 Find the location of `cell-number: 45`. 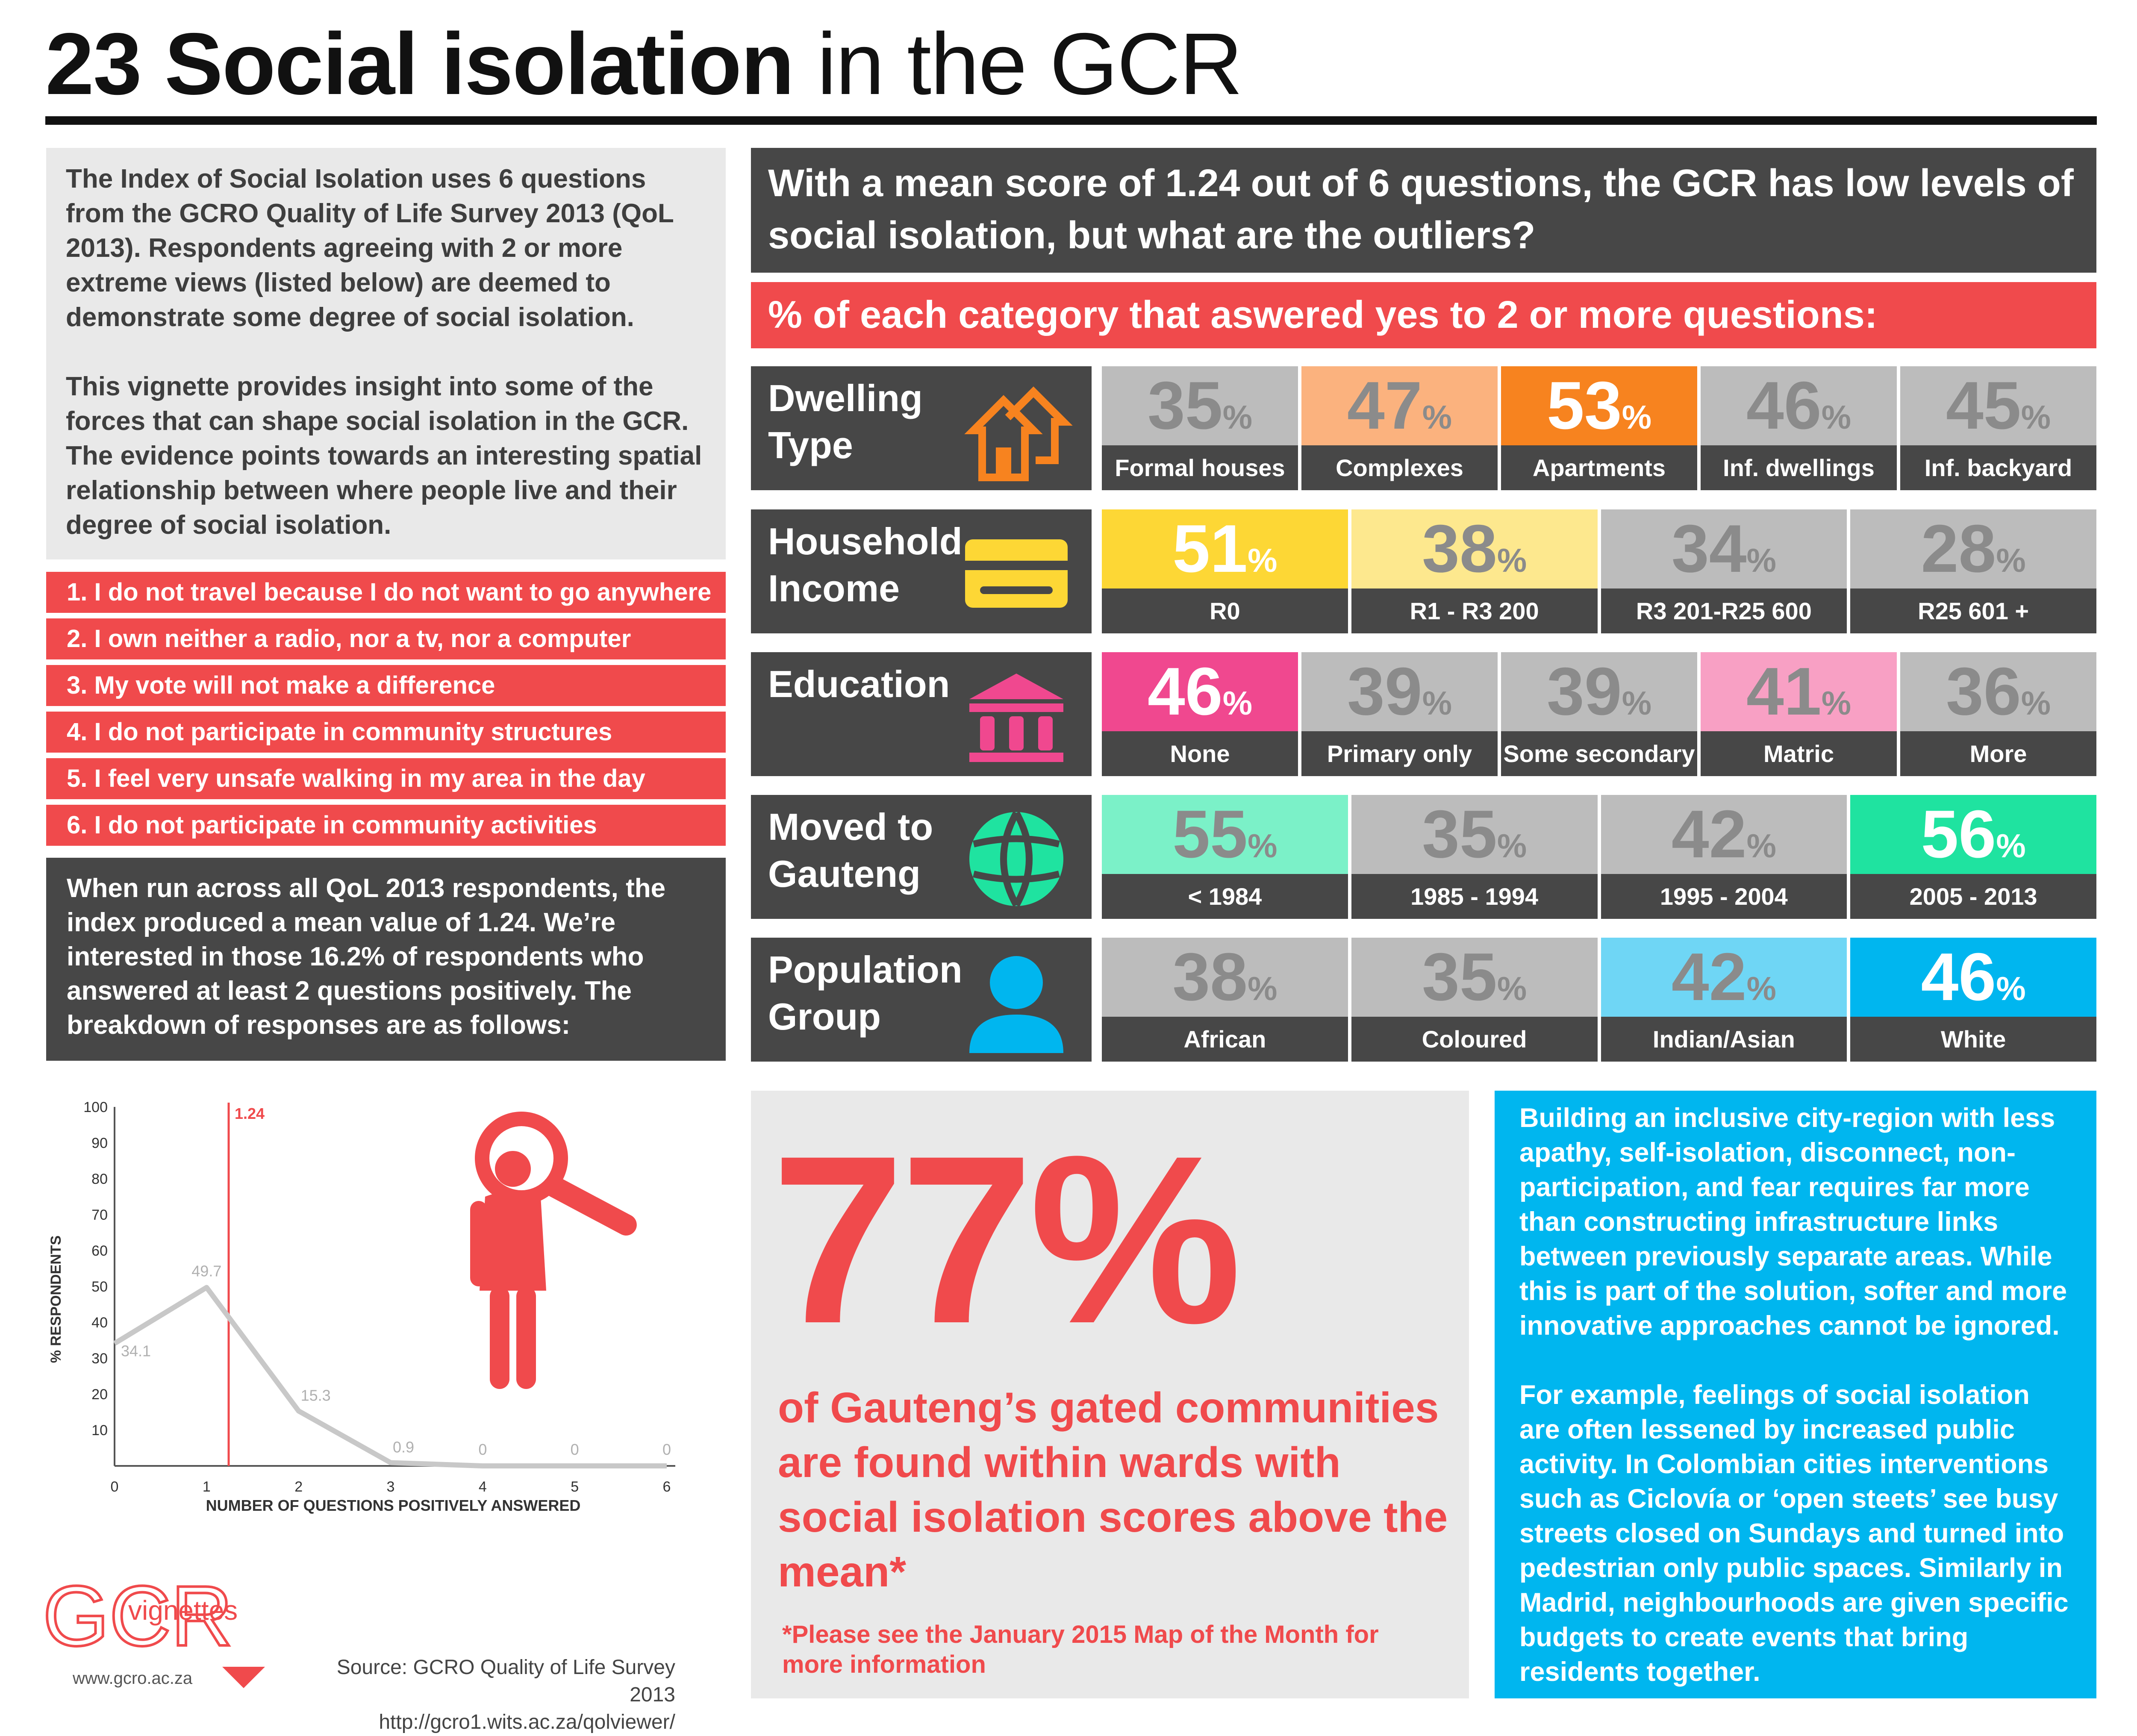

cell-number: 45 is located at coordinates (1983, 405).